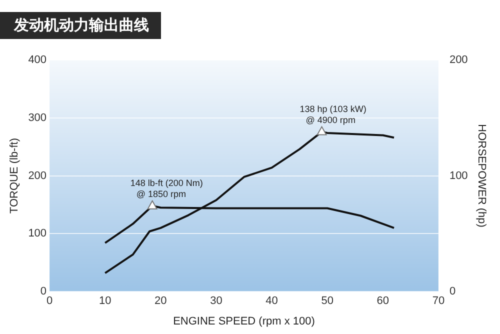  I want to click on x-axis-title: ENGINE SPEED (rpm x 100), so click(244, 321).